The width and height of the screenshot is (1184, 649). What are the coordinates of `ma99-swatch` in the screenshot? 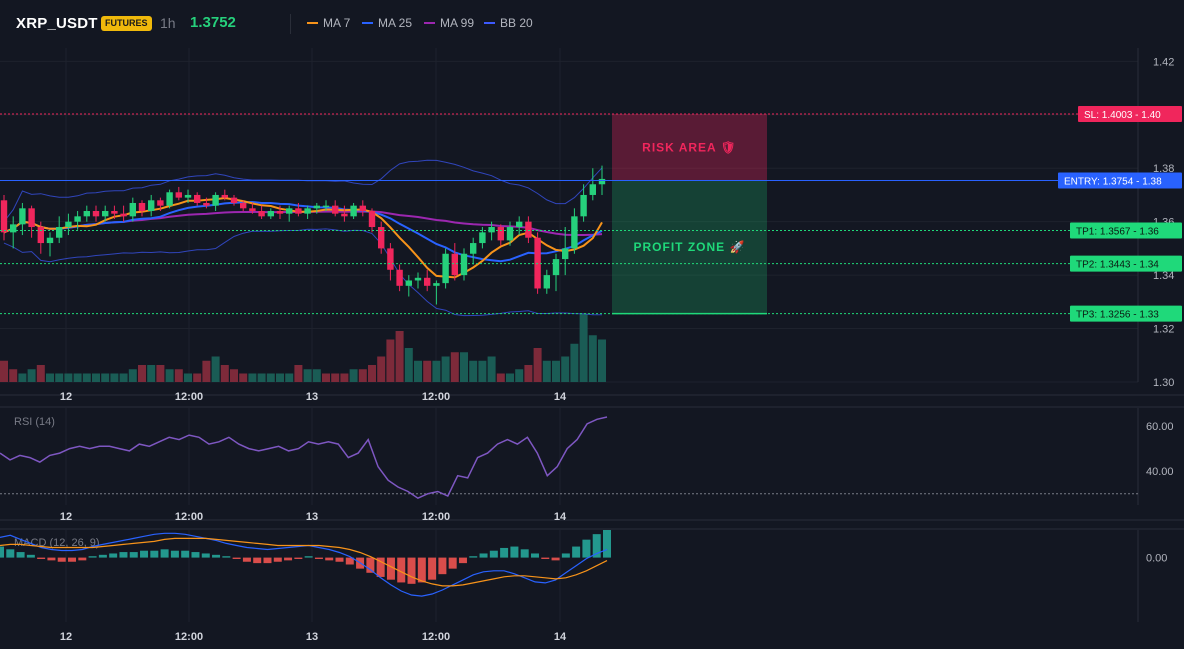 It's located at (429, 23).